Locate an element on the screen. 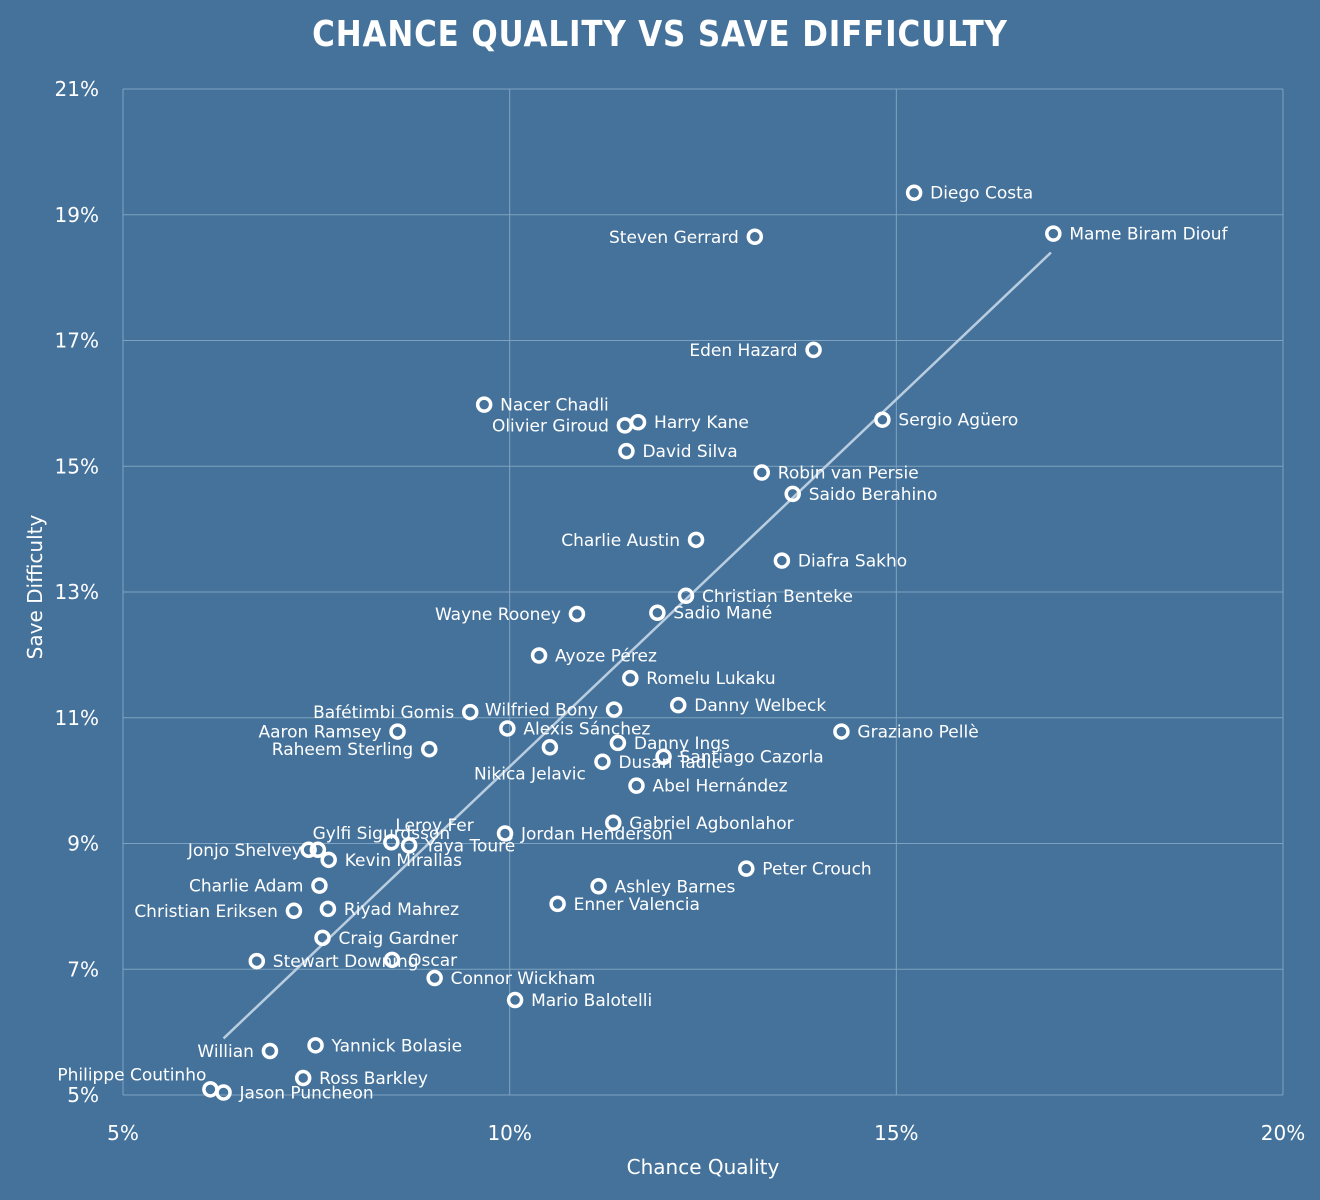 The image size is (1320, 1200). point-label: Bafétimbi Gomis is located at coordinates (383, 713).